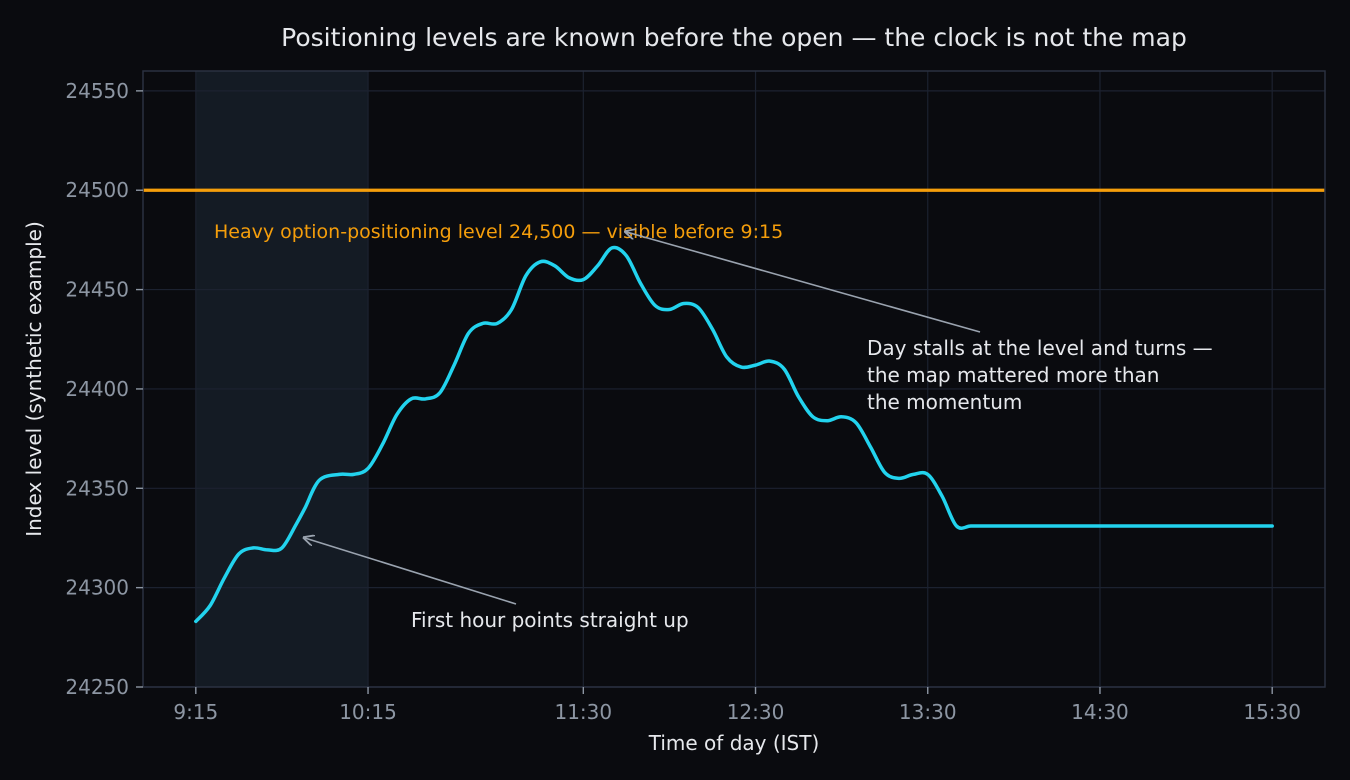 Image resolution: width=1350 pixels, height=780 pixels. Describe the element at coordinates (97, 290) in the screenshot. I see `y-tick-label: 24450` at that location.